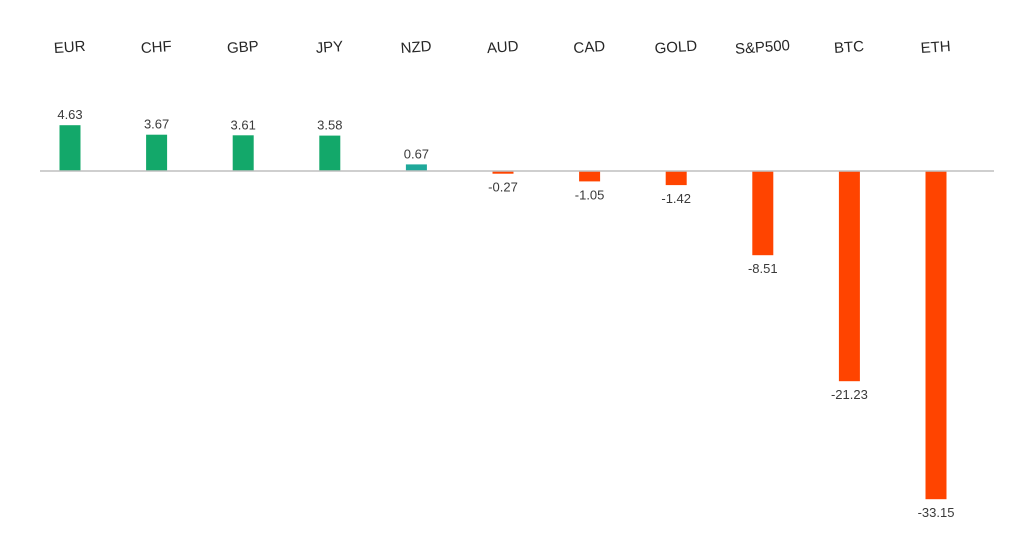 This screenshot has height=549, width=1024. Describe the element at coordinates (329, 47) in the screenshot. I see `category-label-jpy: JPY` at that location.